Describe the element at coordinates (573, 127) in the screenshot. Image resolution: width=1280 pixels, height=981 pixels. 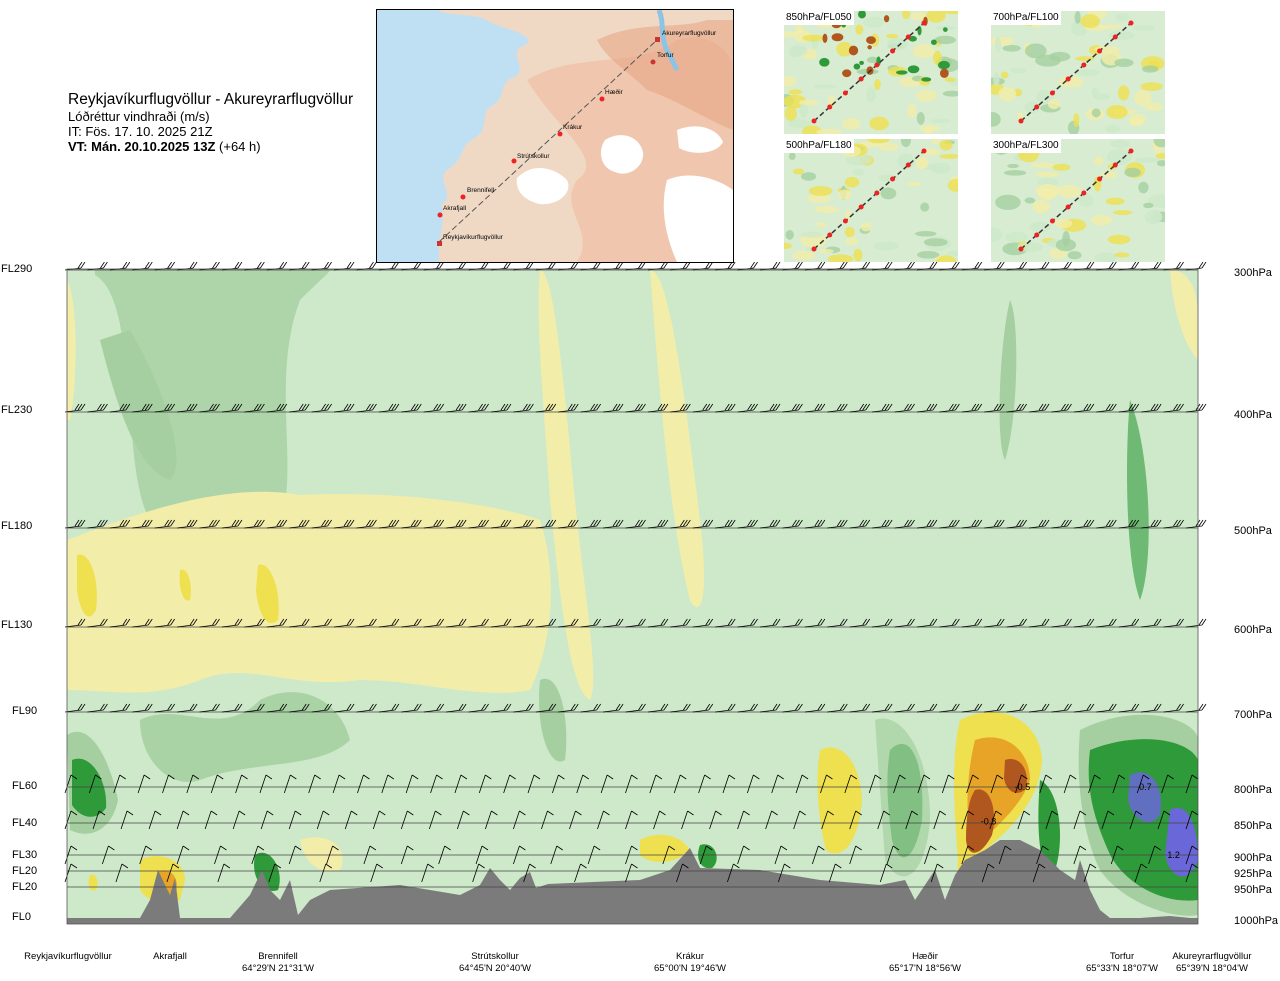
I see `map-label-krakur: Krákur` at that location.